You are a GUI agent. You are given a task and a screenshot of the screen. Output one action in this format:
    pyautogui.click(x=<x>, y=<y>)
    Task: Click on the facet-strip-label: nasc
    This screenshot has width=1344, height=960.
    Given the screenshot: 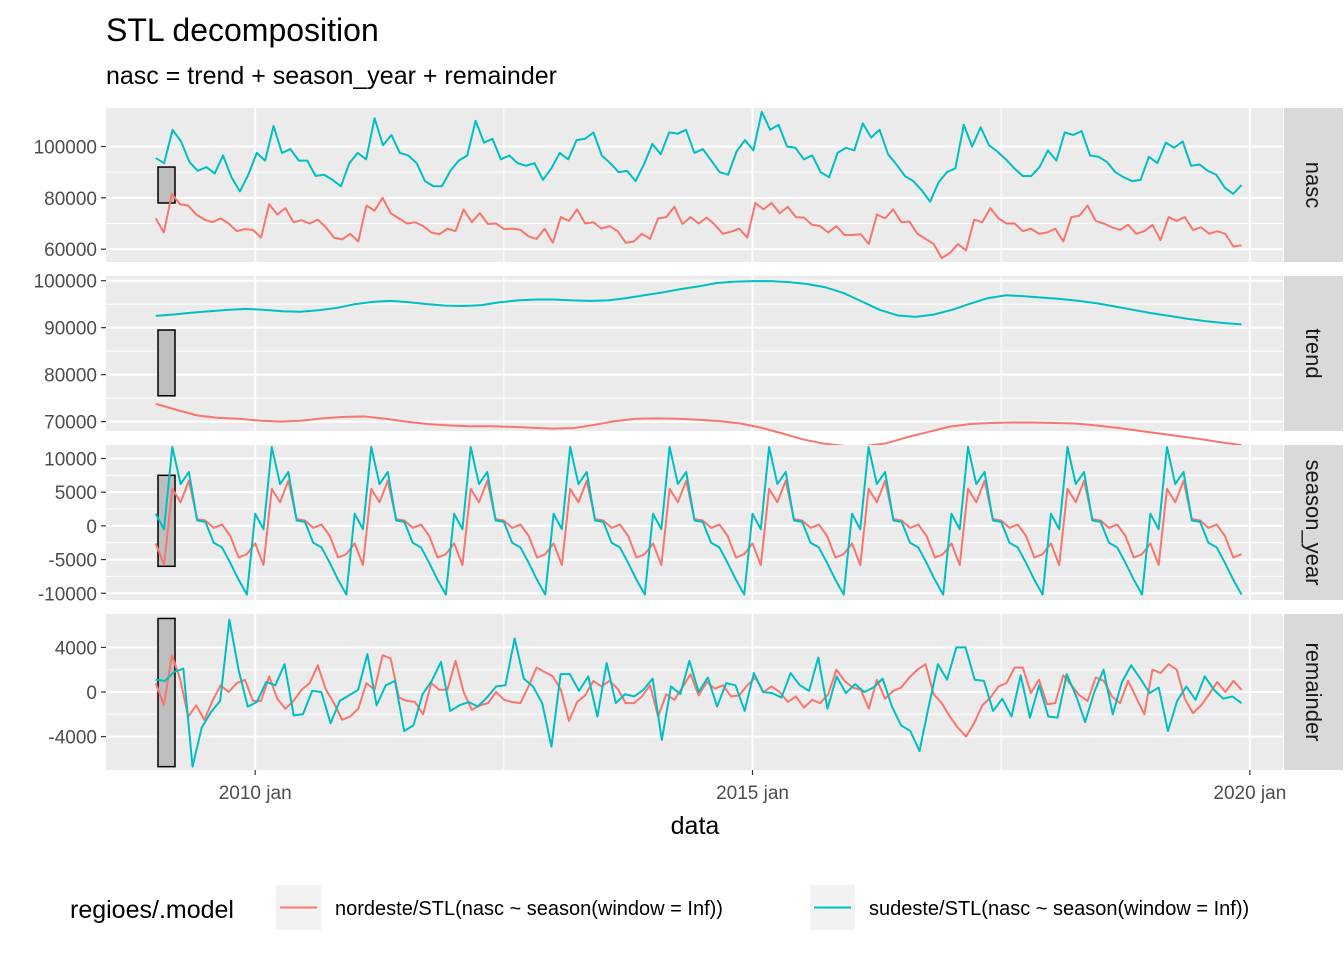 What is the action you would take?
    pyautogui.click(x=1313, y=185)
    